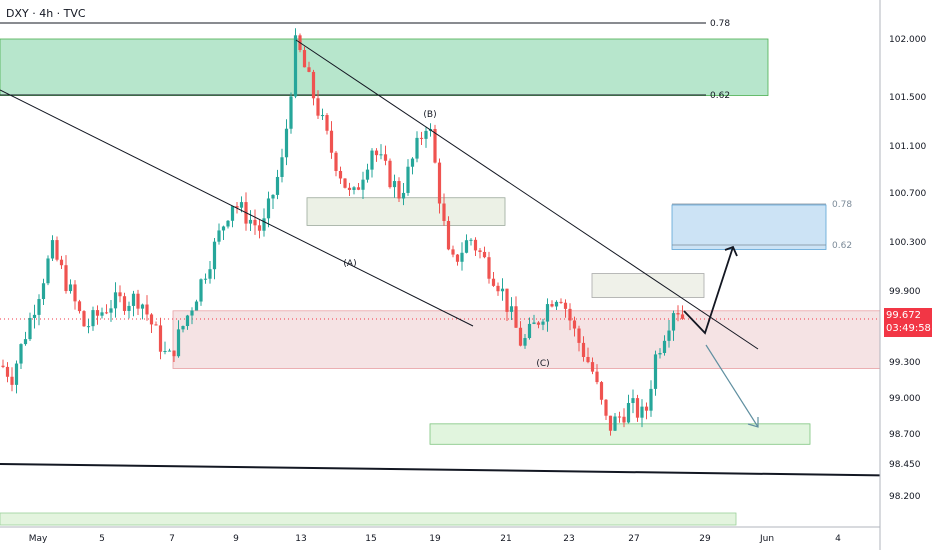 Image resolution: width=932 pixels, height=550 pixels. I want to click on last-price-value: 99.672, so click(903, 315).